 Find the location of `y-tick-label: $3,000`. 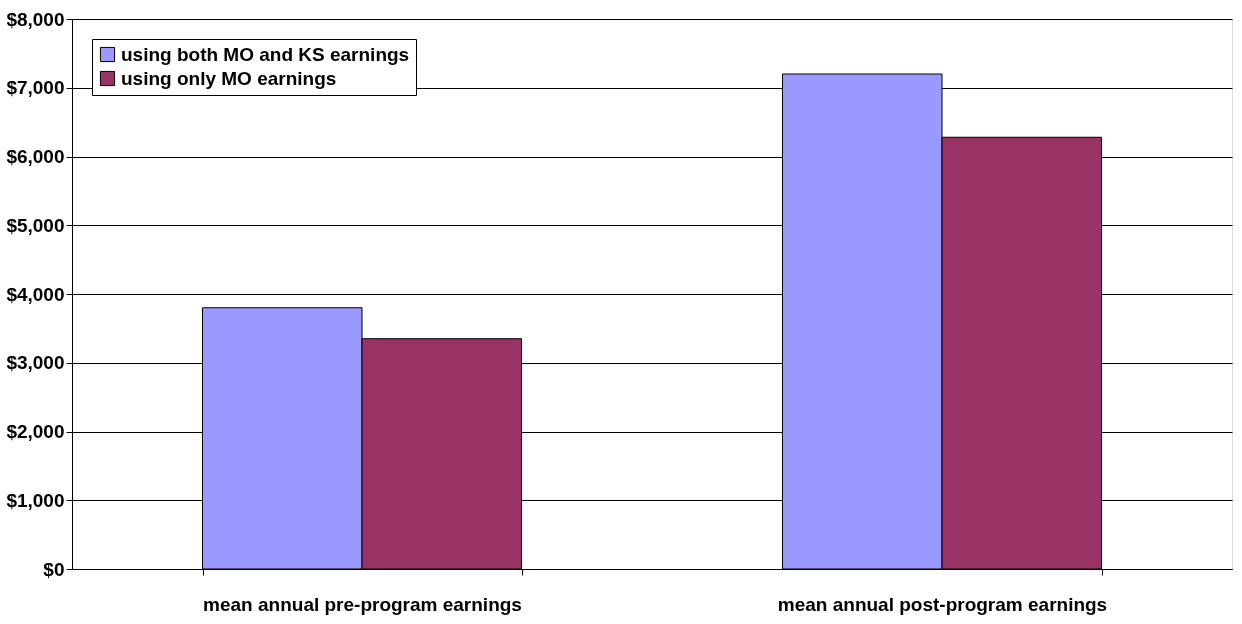

y-tick-label: $3,000 is located at coordinates (35, 363).